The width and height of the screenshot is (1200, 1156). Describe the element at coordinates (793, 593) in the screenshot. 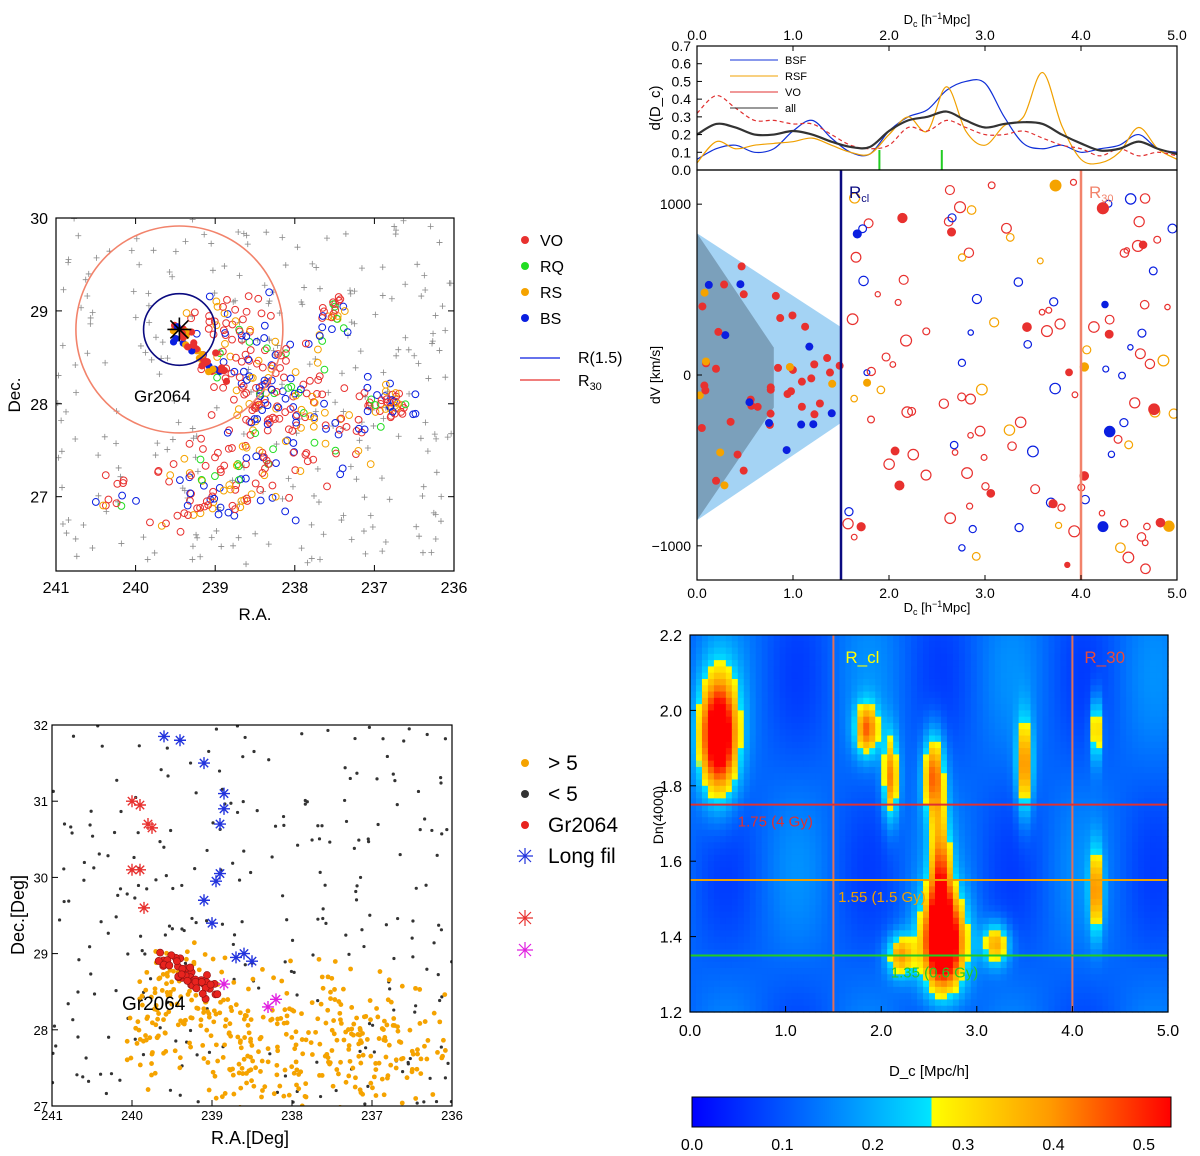

I see `x-tick-label: 1.0` at that location.